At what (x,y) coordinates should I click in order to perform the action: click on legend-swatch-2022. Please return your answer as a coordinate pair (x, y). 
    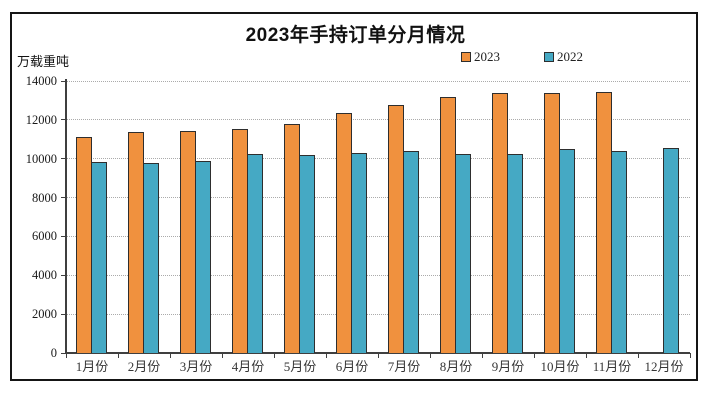
    Looking at the image, I should click on (549, 57).